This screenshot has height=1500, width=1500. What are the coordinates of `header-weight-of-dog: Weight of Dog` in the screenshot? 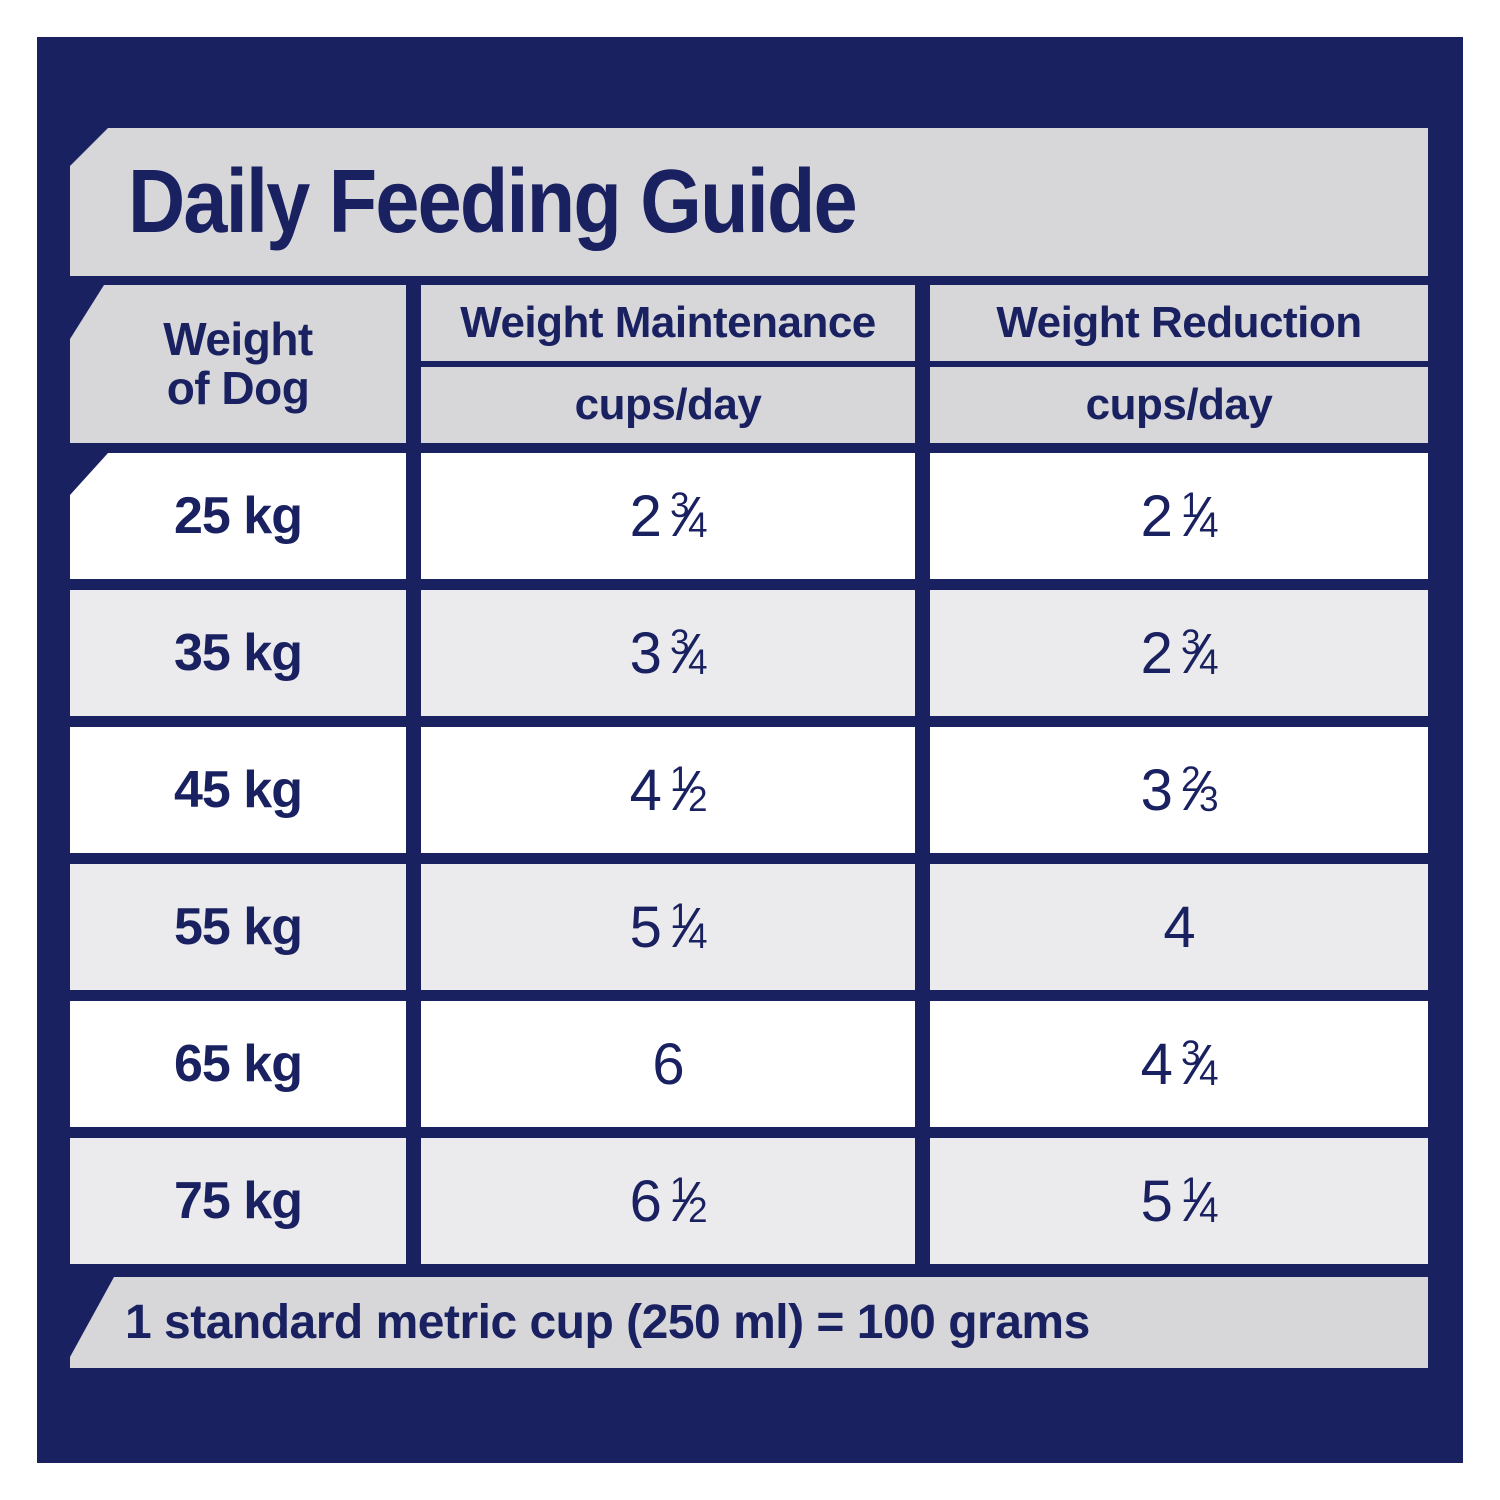 It's located at (238, 364).